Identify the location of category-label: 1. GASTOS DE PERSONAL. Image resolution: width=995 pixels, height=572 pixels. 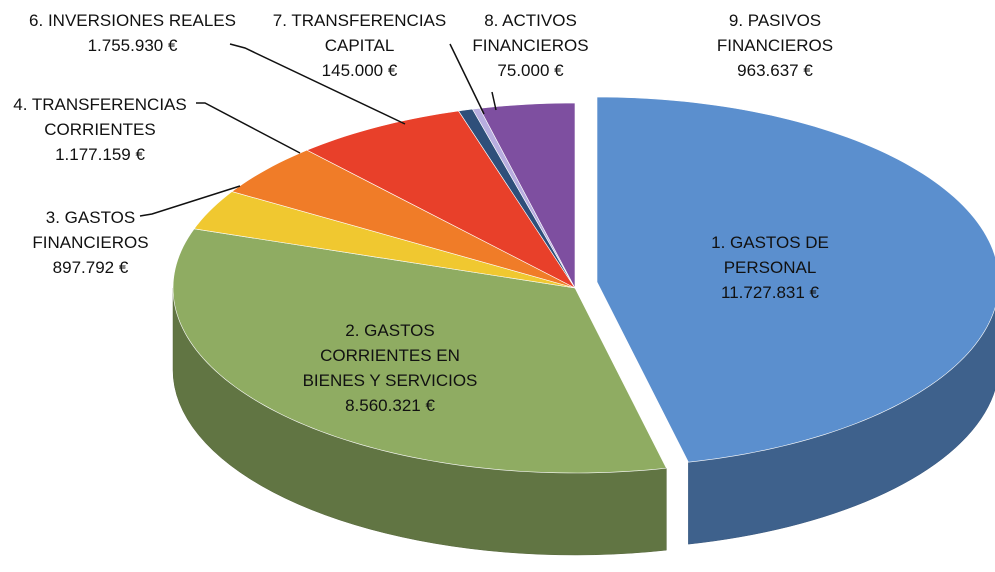
(770, 255).